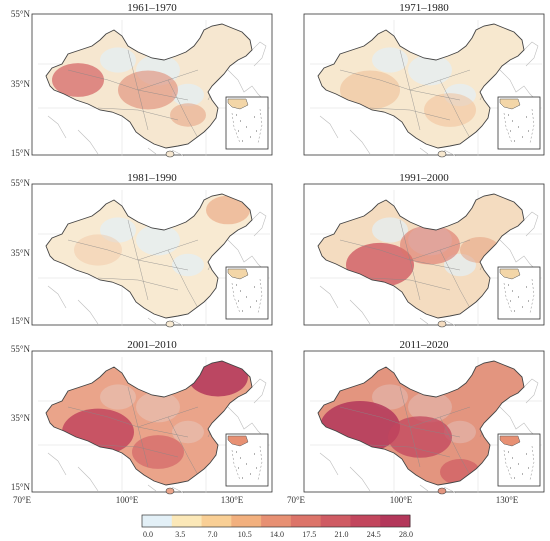 Image resolution: width=550 pixels, height=541 pixels. Describe the element at coordinates (180, 534) in the screenshot. I see `colorbar-tick-label: 3.5` at that location.